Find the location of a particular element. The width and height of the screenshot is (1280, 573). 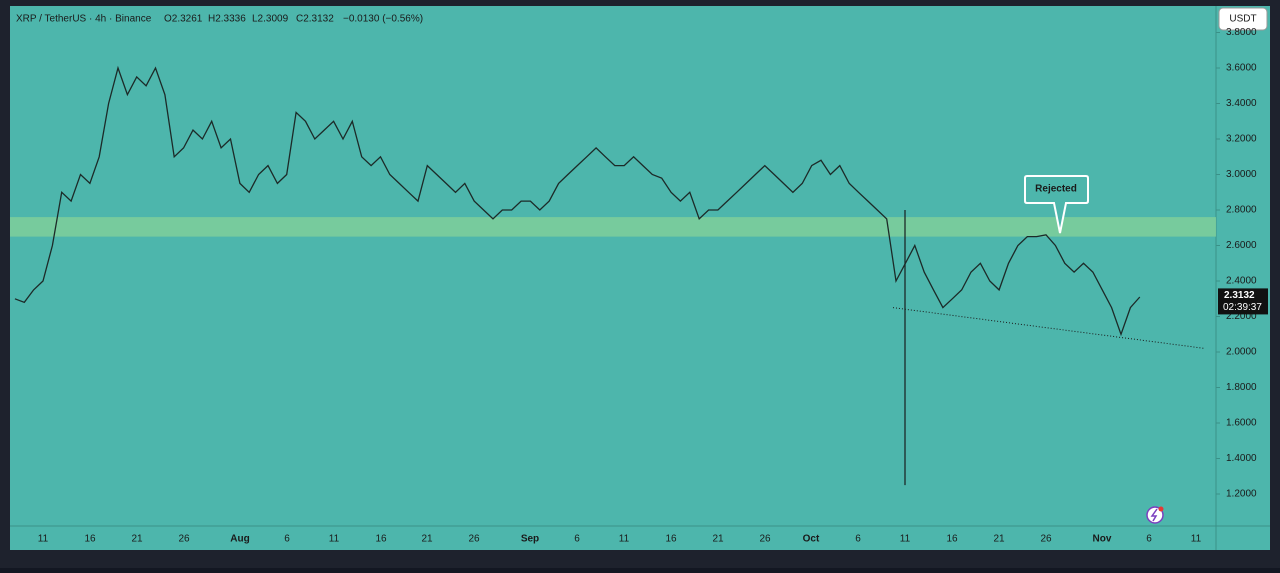

y-tick-label: 2.4000 is located at coordinates (1241, 281).